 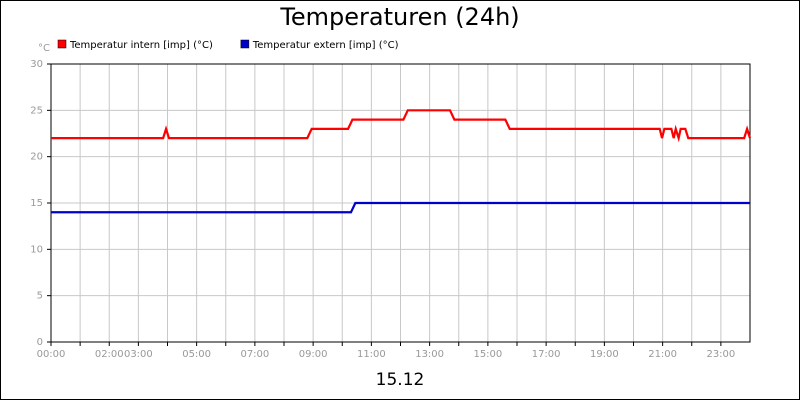 I want to click on x-tick-label: 00:00, so click(x=51, y=354).